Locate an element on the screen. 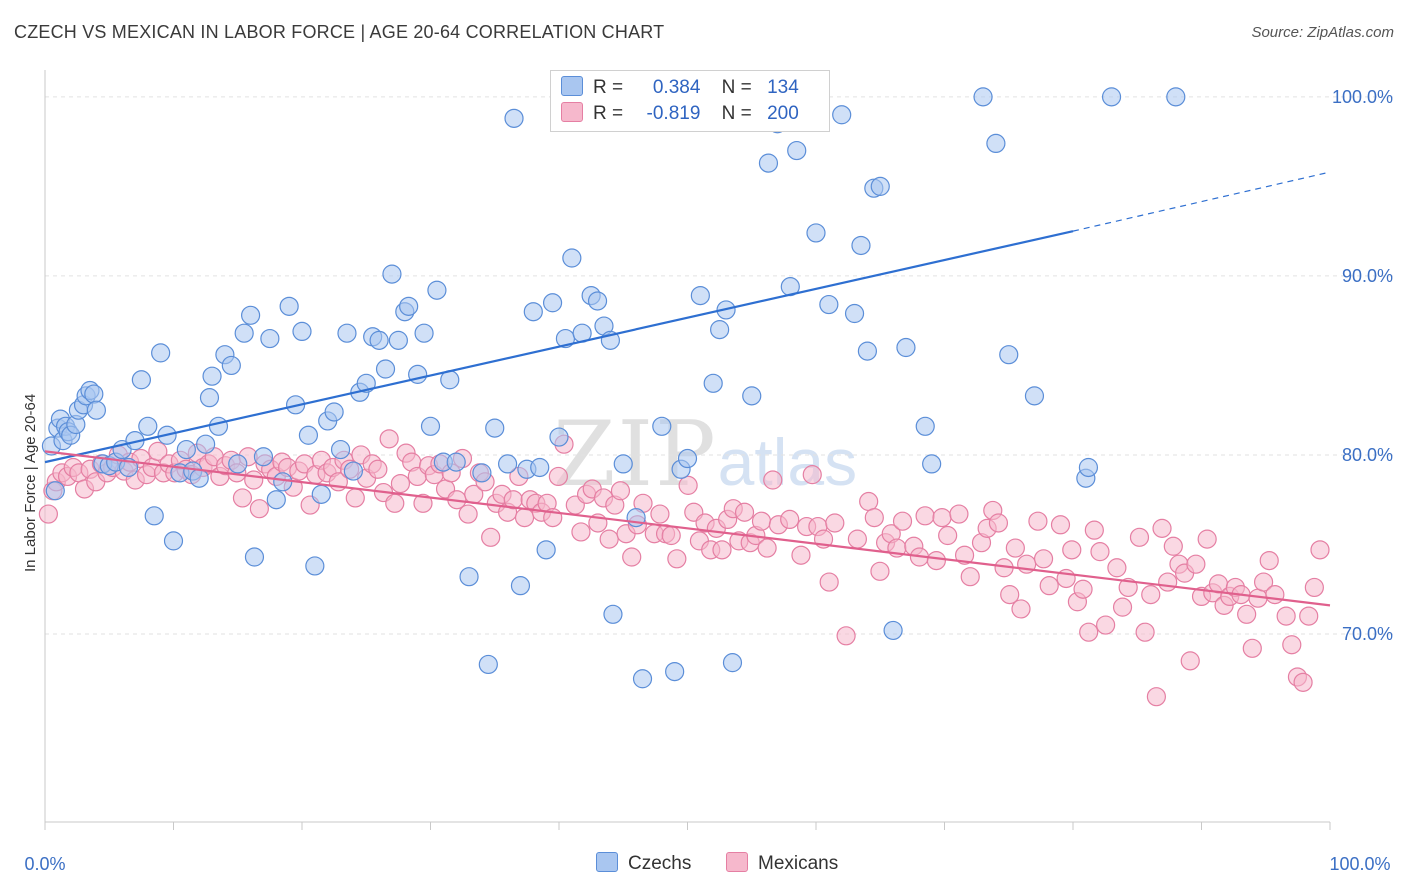 The image size is (1406, 892). mexican-n-value: 200 is located at coordinates (783, 113).